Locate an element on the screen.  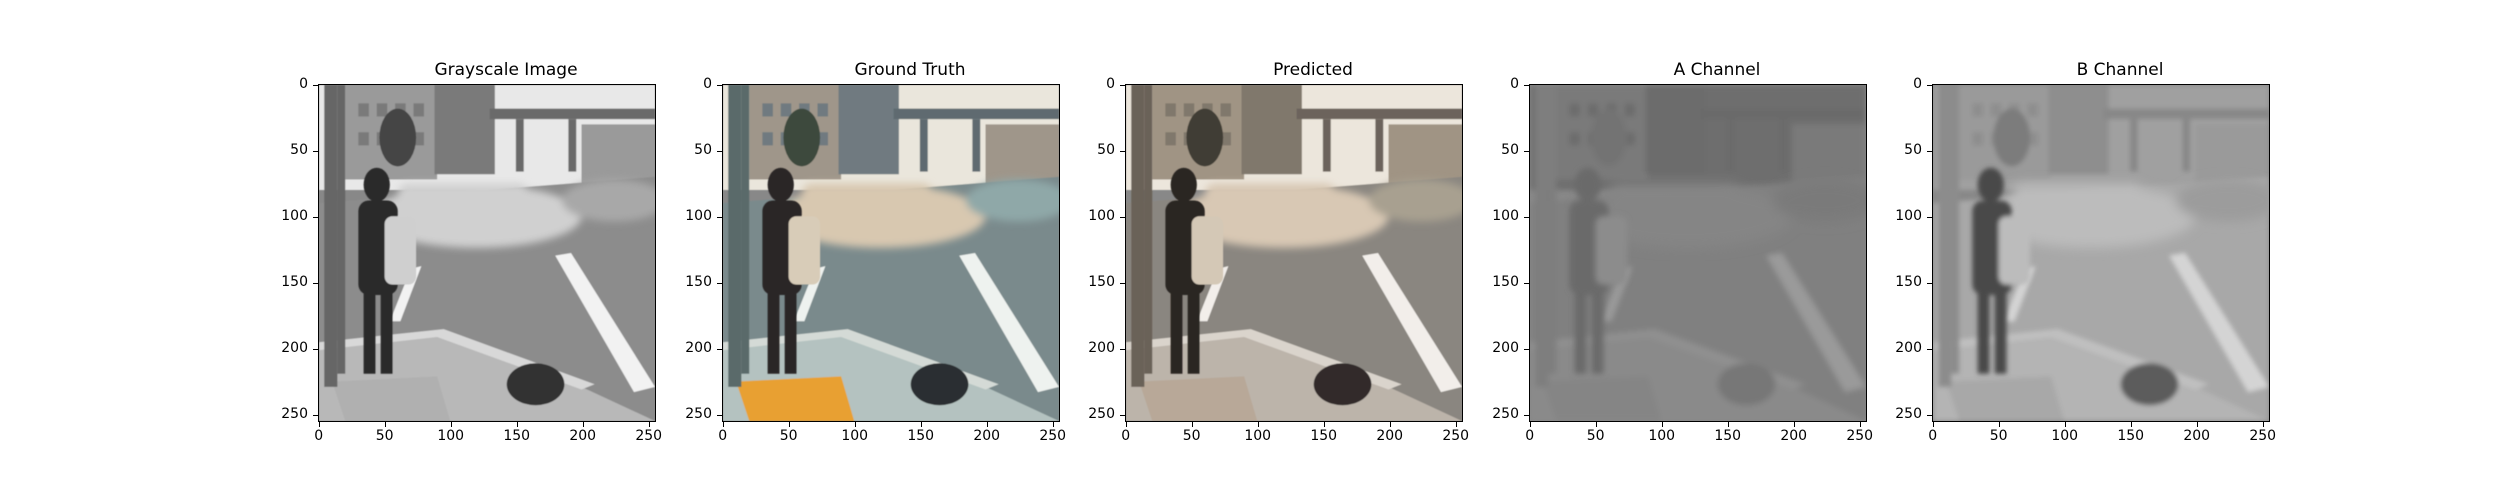
person-head is located at coordinates (780, 184).